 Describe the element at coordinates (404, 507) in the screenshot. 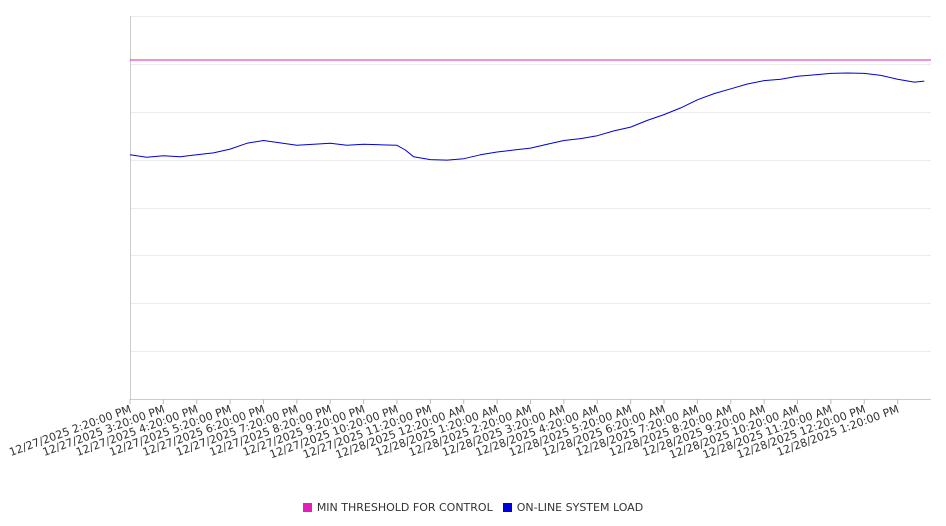

I see `legend-label-threshold: MIN THRESHOLD FOR CONTROL` at that location.